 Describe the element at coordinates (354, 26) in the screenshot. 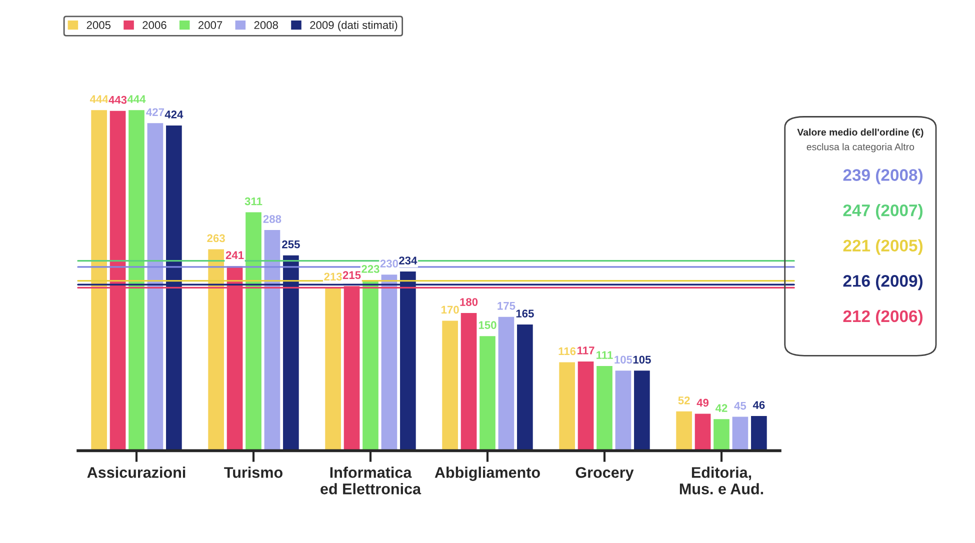

I see `legend-label: 2009 (dati stimati)` at that location.